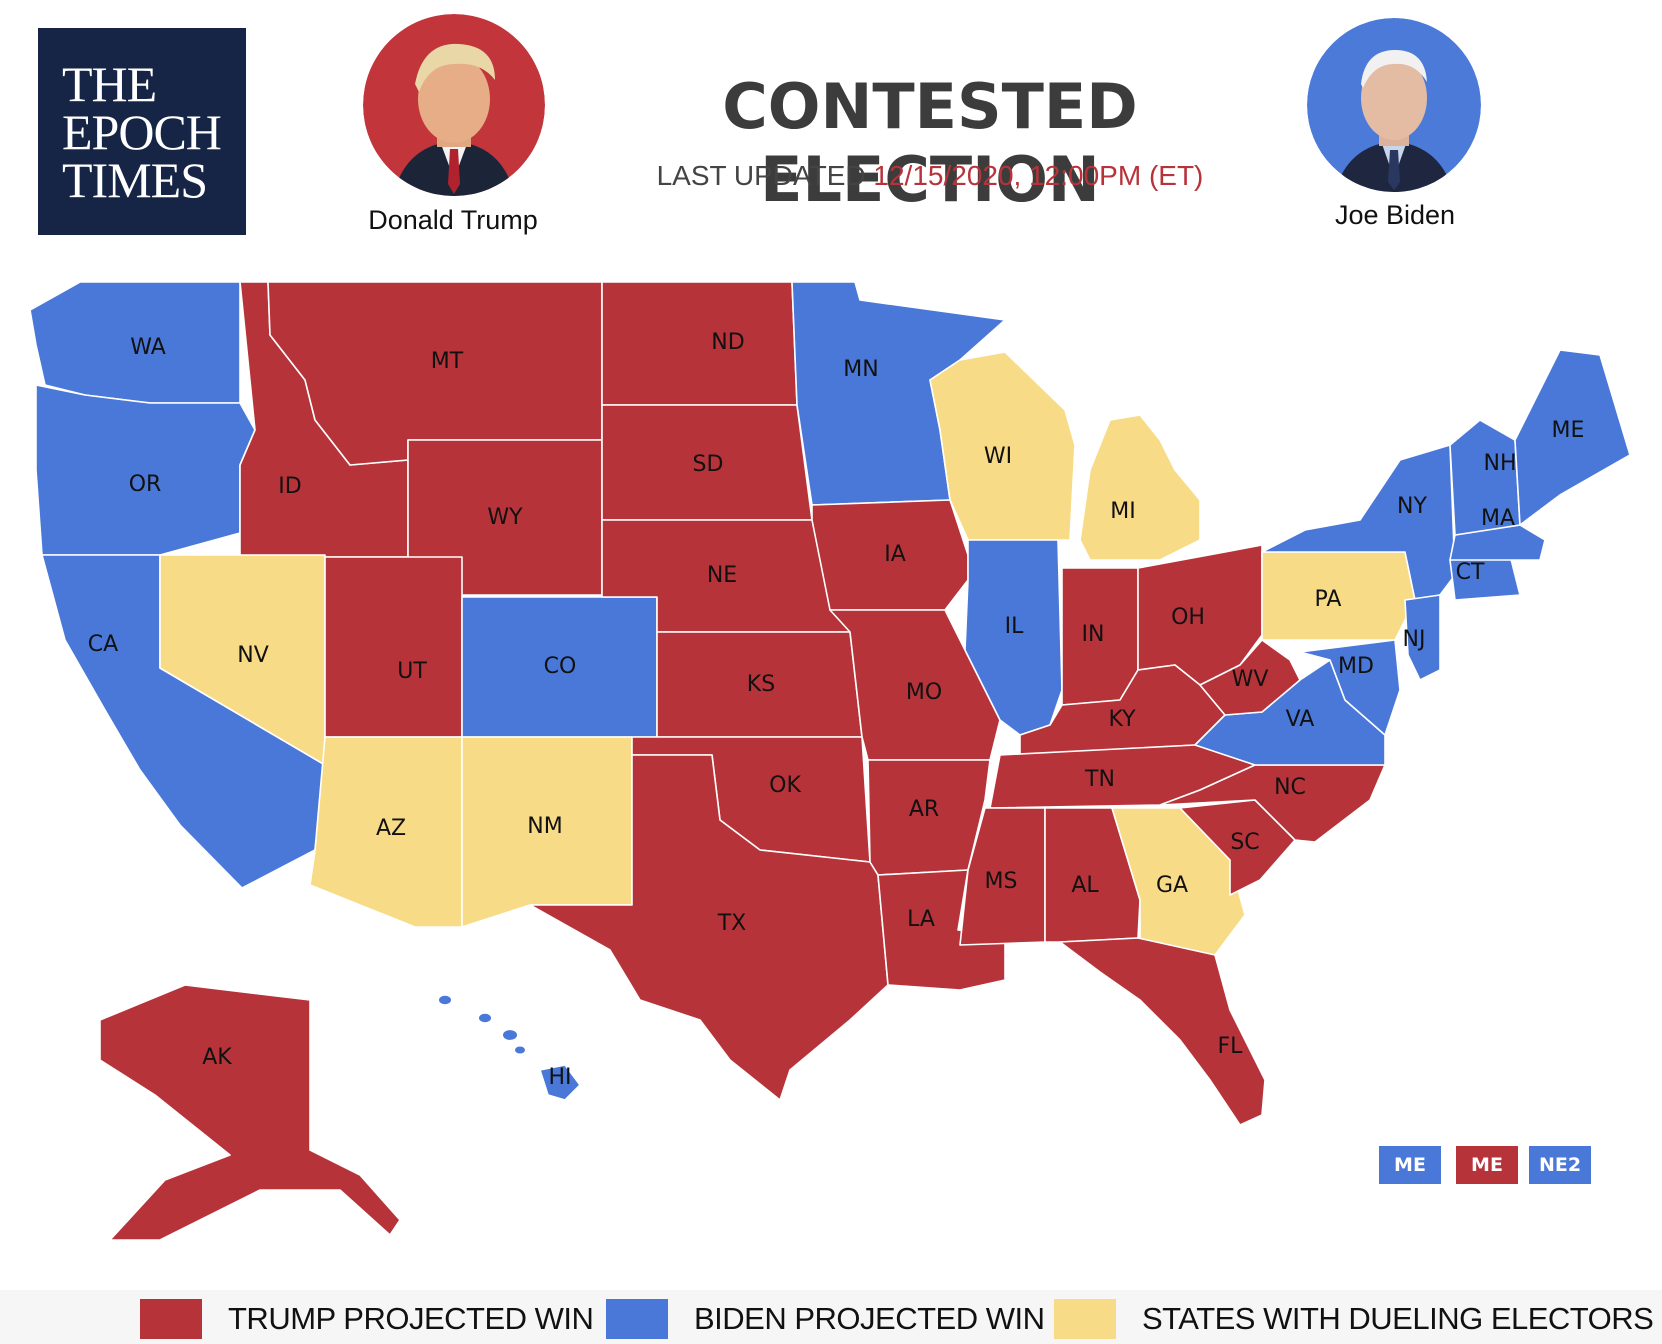 This screenshot has height=1344, width=1662. What do you see at coordinates (454, 105) in the screenshot?
I see `trump-portrait` at bounding box center [454, 105].